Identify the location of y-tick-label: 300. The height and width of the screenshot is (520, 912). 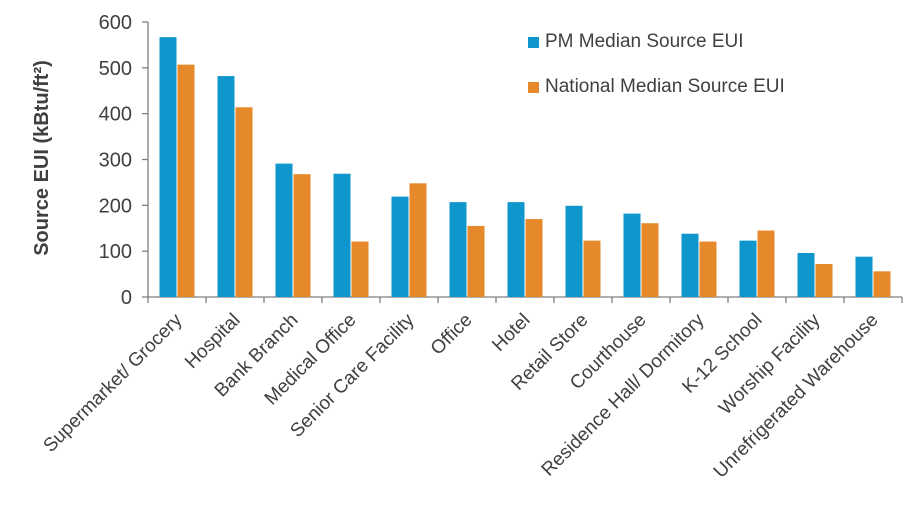
(115, 161).